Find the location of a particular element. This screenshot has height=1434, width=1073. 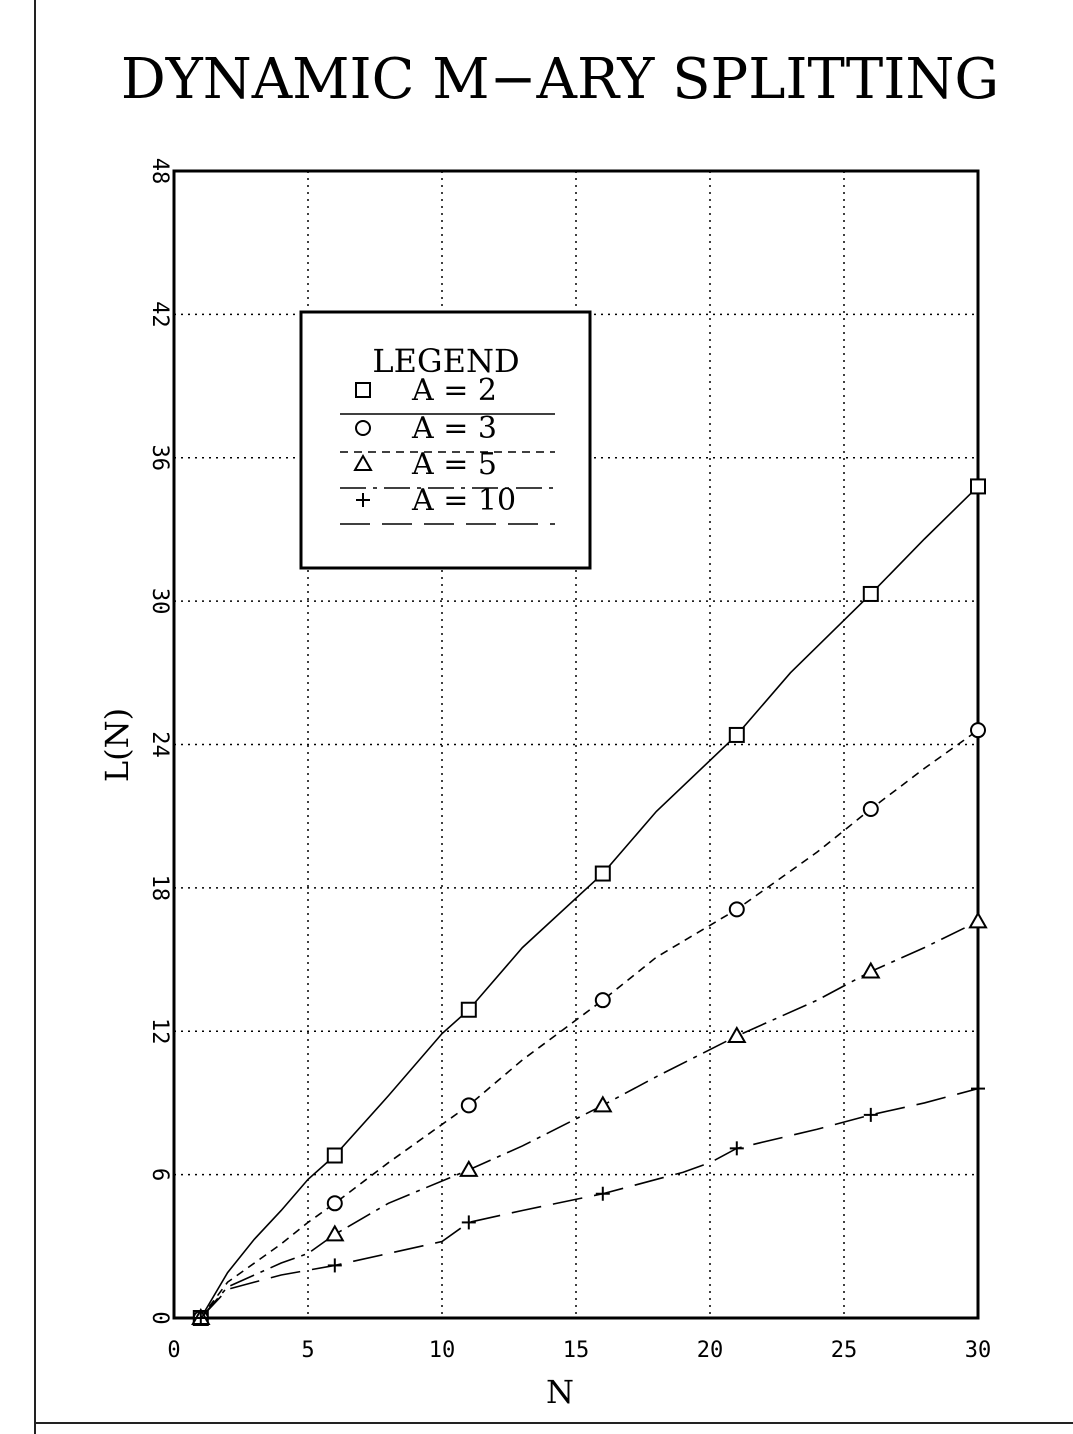

legend-title: LEGEND is located at coordinates (445, 361).